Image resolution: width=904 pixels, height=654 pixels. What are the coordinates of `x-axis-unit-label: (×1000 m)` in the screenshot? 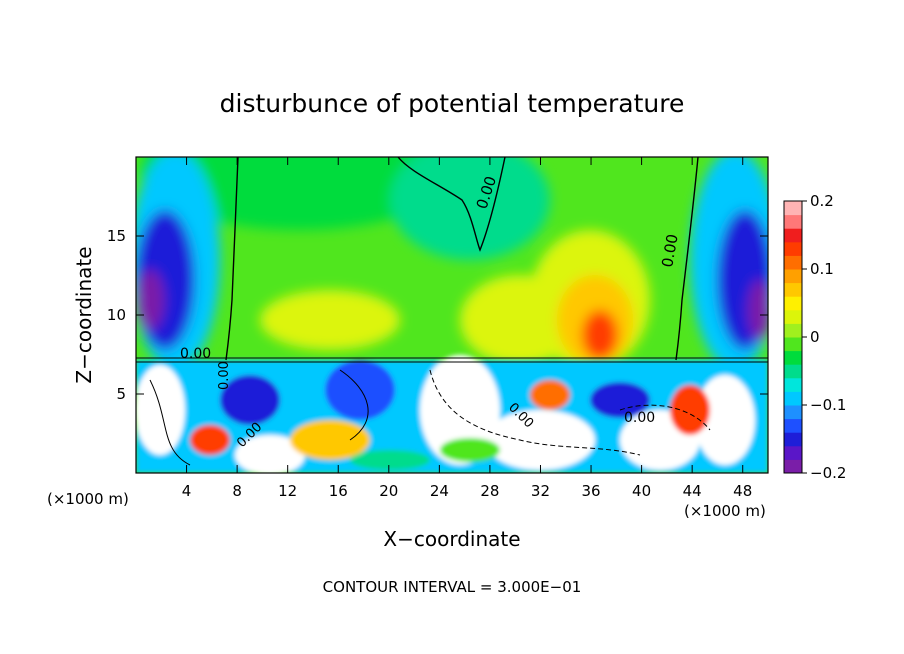 It's located at (725, 511).